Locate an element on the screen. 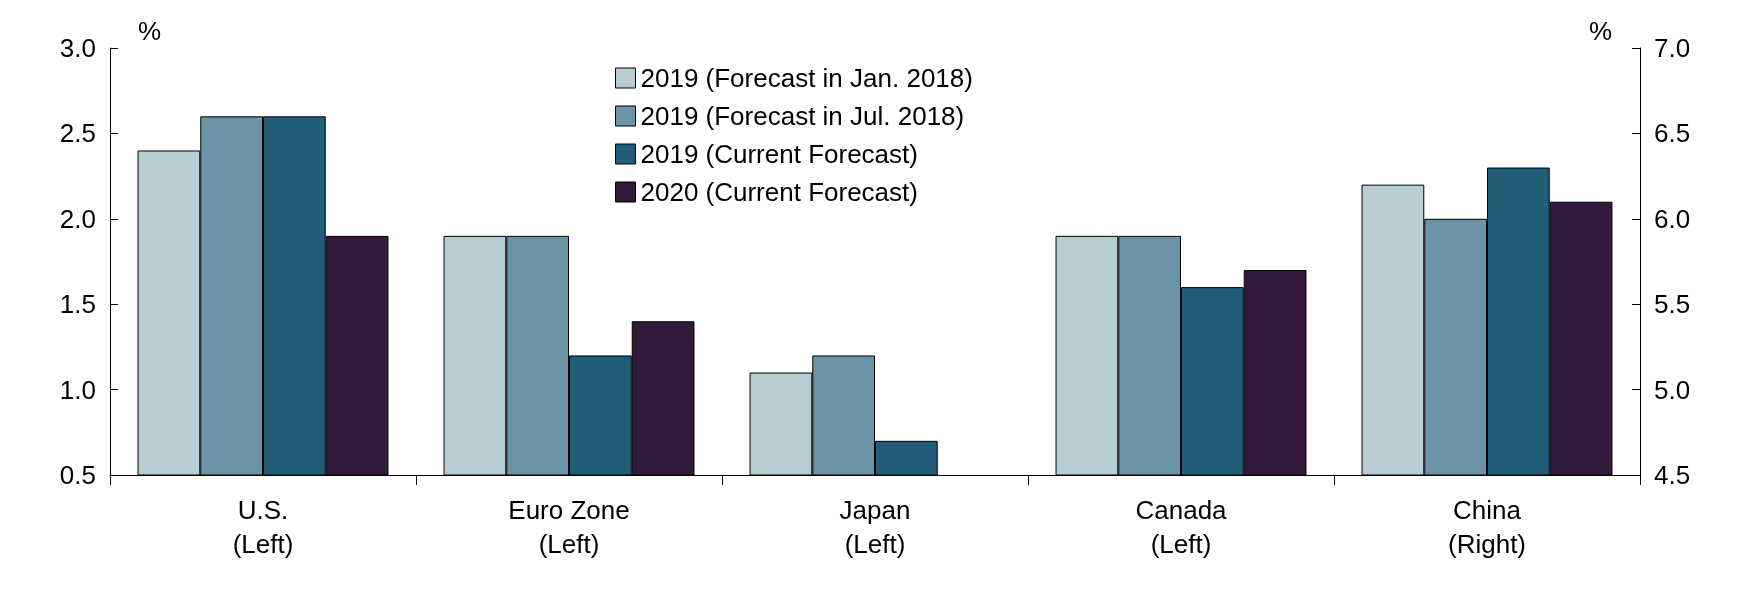  x-tick-label: Japan (Left) is located at coordinates (875, 527).